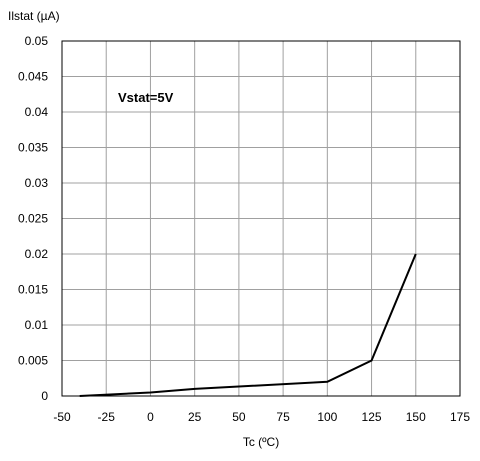 The image size is (480, 461). I want to click on y-tick-label: 0.03, so click(37, 183).